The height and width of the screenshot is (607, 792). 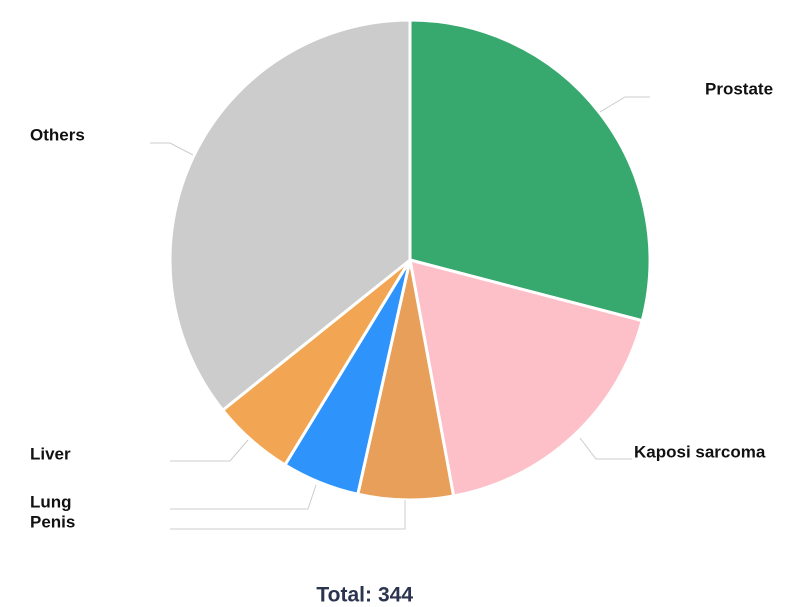 What do you see at coordinates (51, 501) in the screenshot?
I see `slice-label: Lung` at bounding box center [51, 501].